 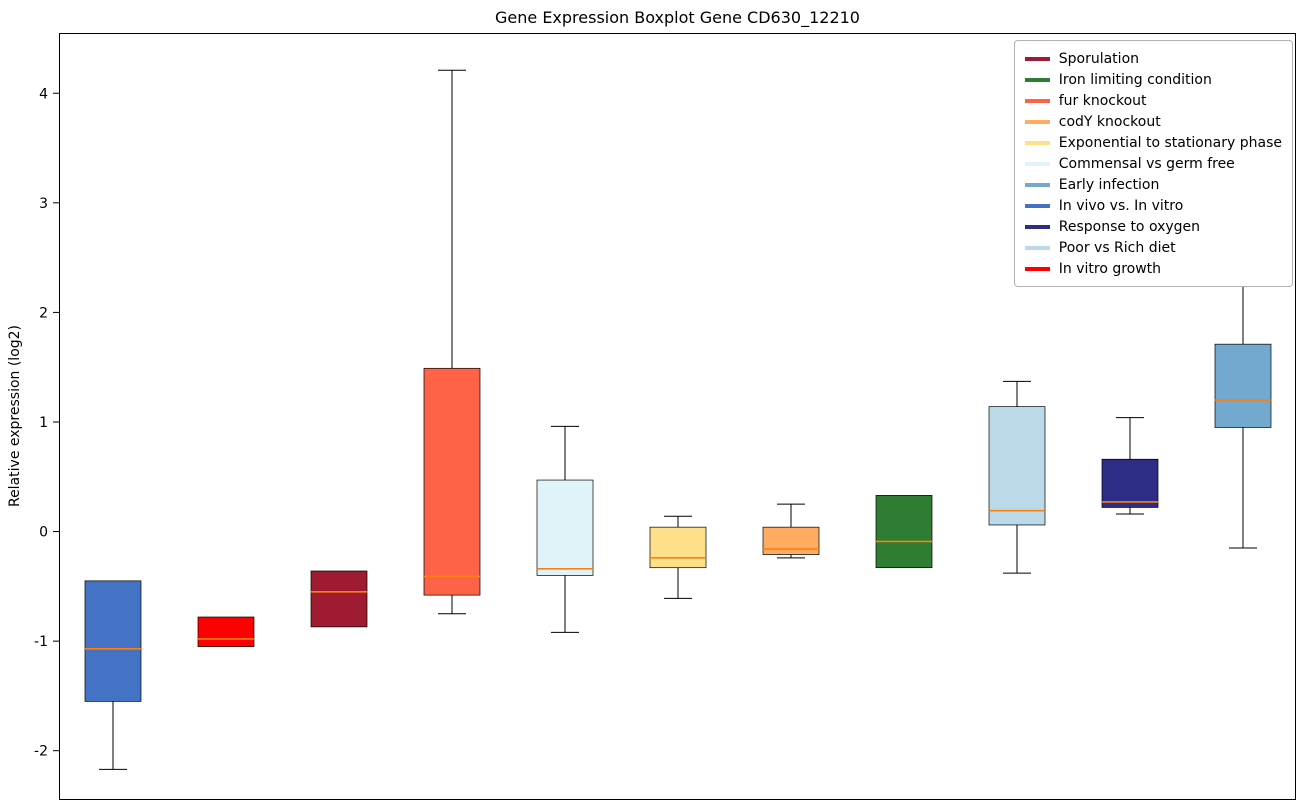 What do you see at coordinates (43, 204) in the screenshot?
I see `y-tick-label: 3` at bounding box center [43, 204].